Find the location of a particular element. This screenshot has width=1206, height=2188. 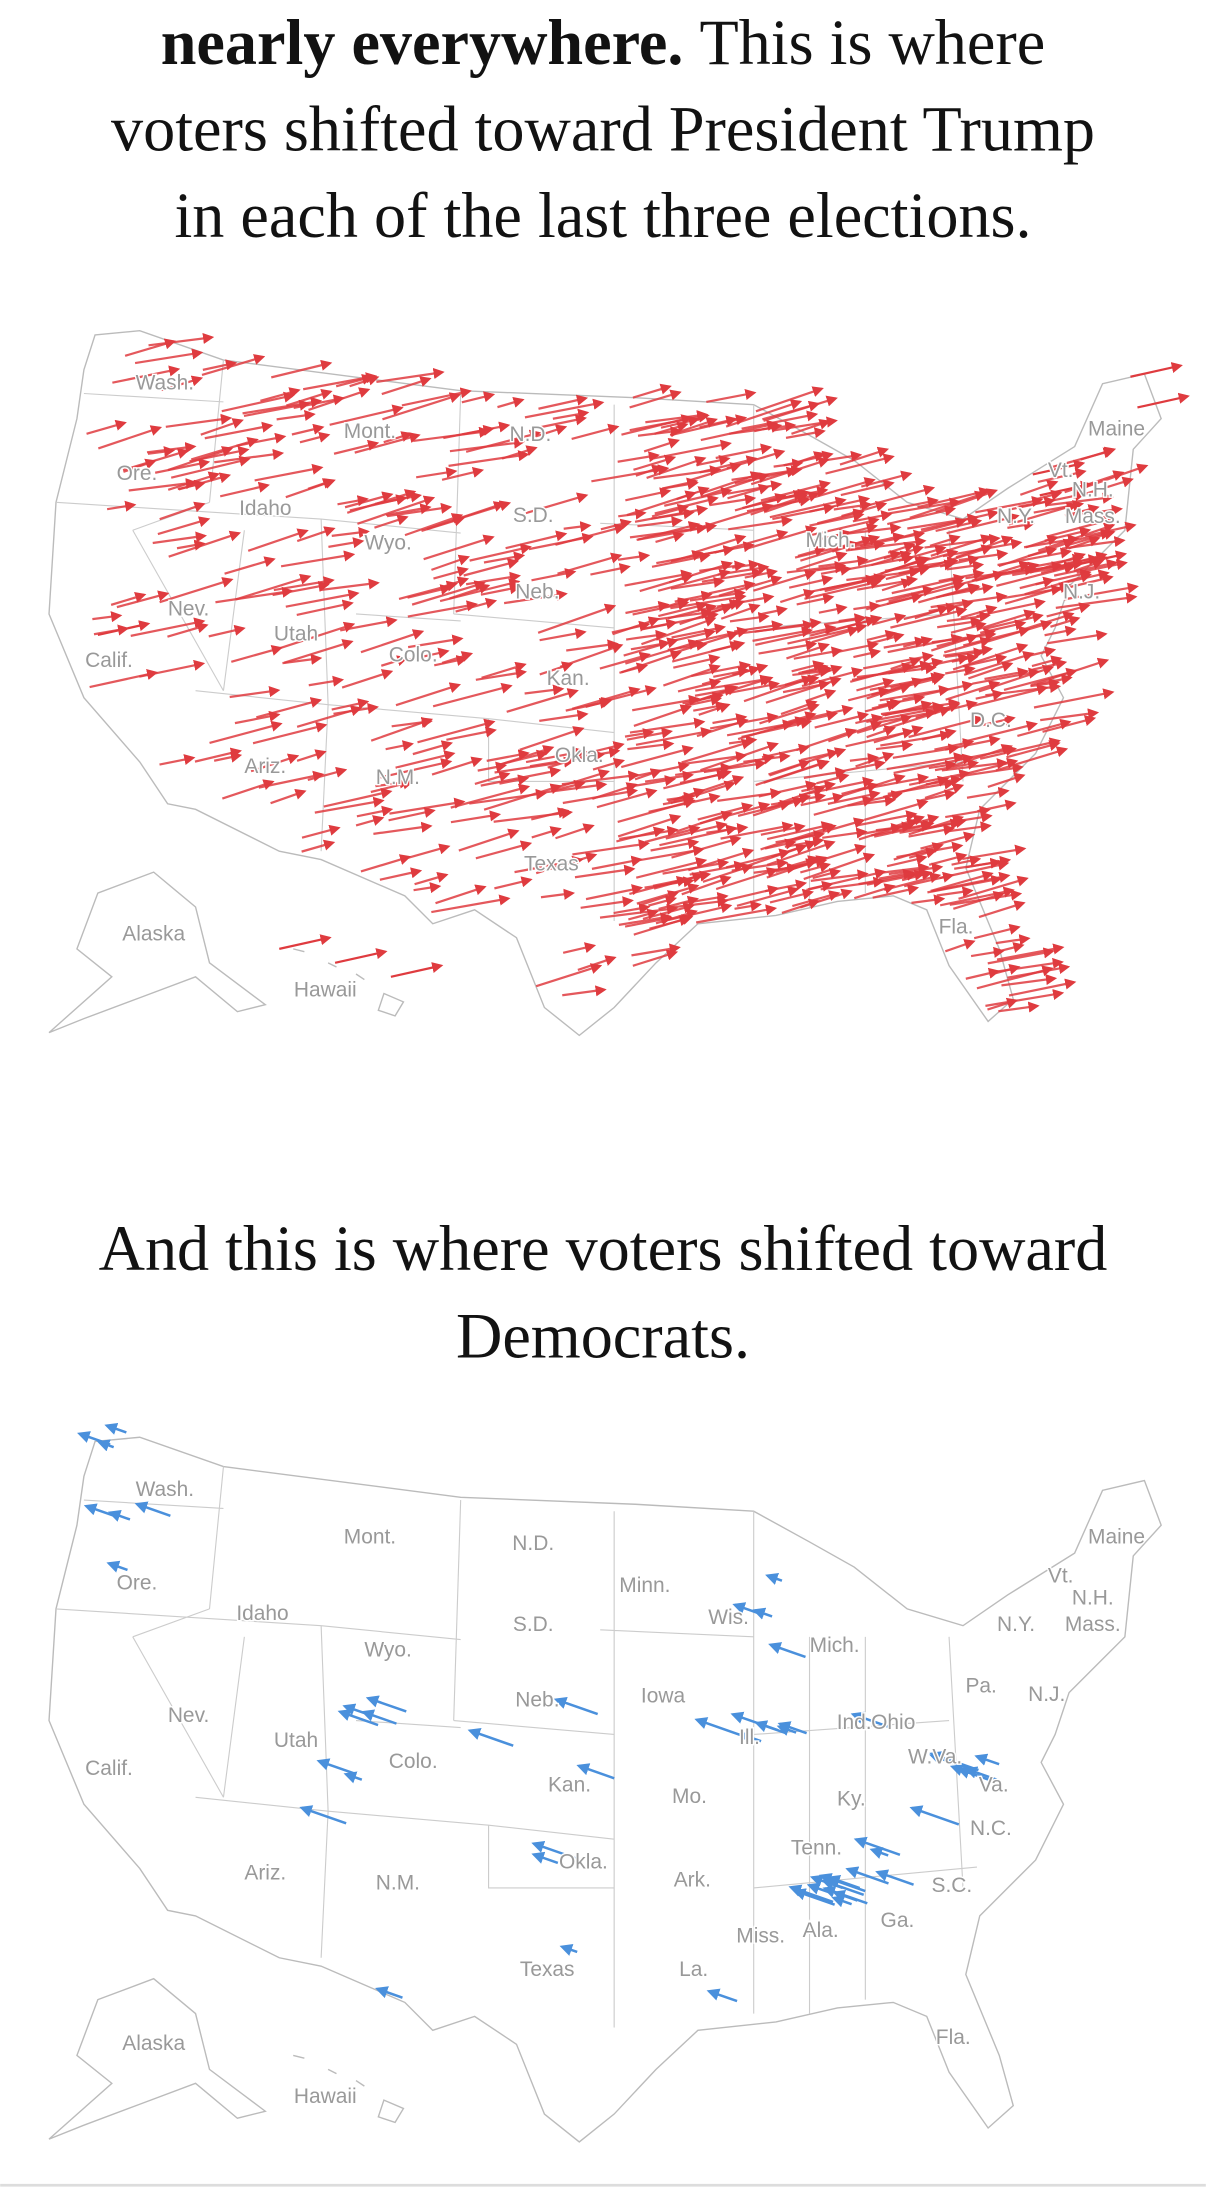

state-label: Fla. is located at coordinates (956, 926).